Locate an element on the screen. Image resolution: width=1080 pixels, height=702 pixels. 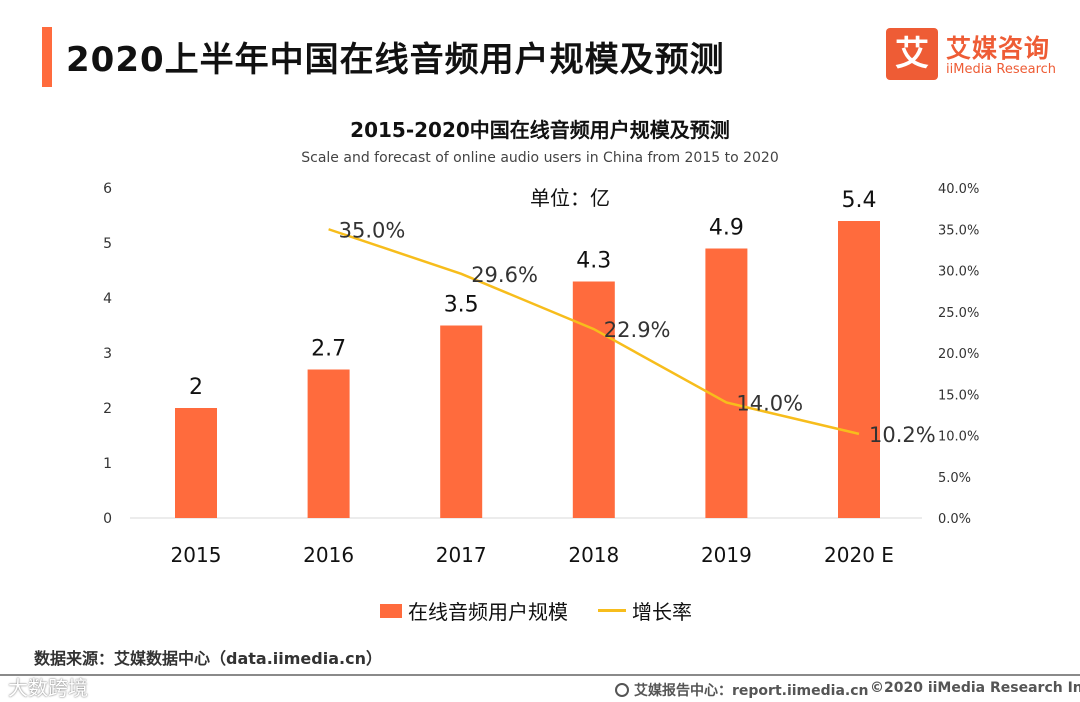
y-left-tick-label: 6 is located at coordinates (107, 189).